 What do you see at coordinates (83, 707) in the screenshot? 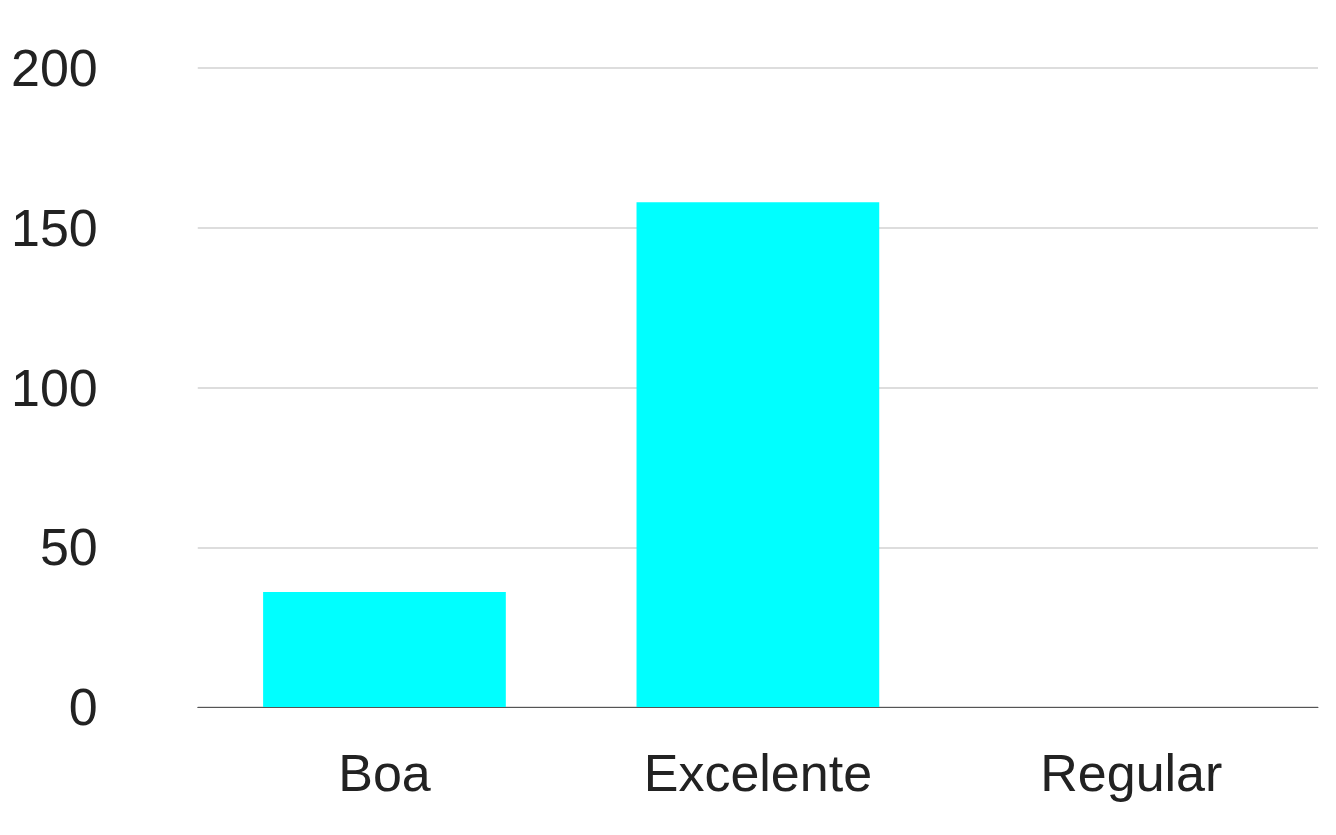
I see `y-tick-label: 0` at bounding box center [83, 707].